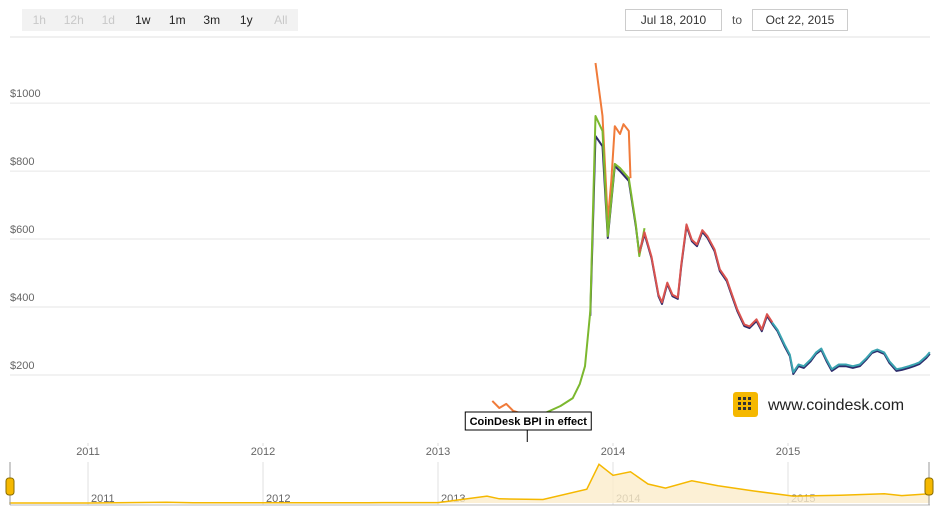 This screenshot has width=941, height=523. What do you see at coordinates (438, 452) in the screenshot?
I see `x-tick-label: 2013` at bounding box center [438, 452].